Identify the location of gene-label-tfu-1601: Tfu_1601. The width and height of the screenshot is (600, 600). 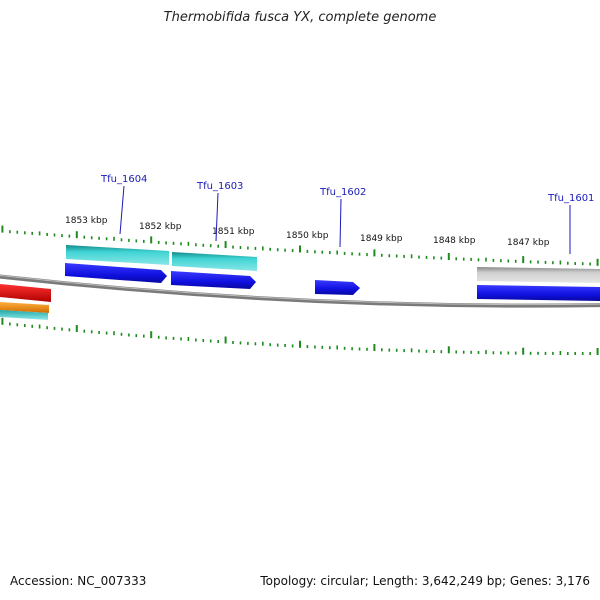
(570, 198).